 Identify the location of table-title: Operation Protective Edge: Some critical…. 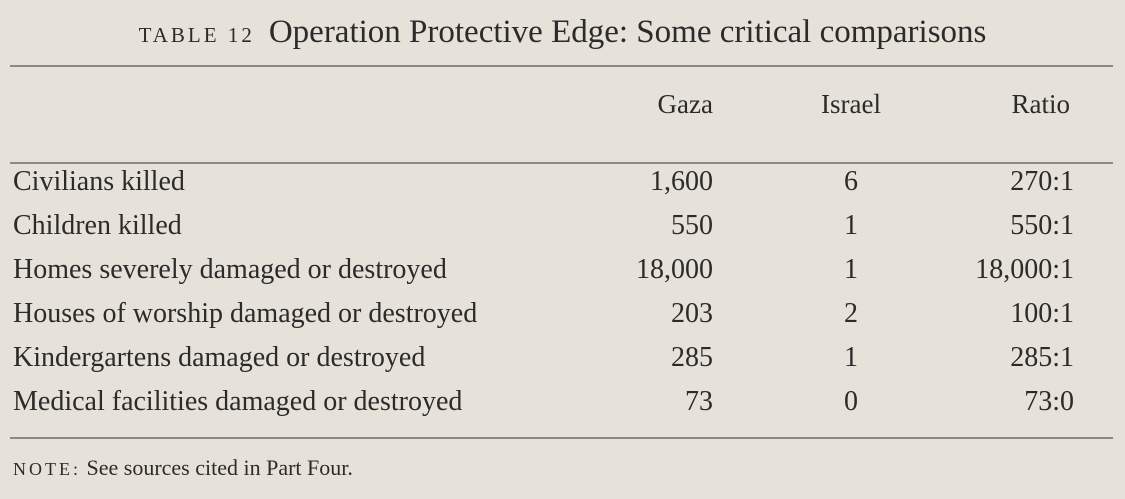
(627, 32).